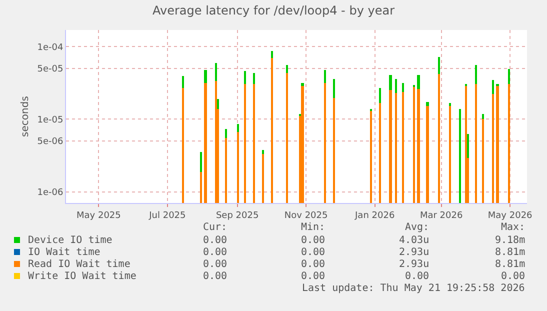  Describe the element at coordinates (441, 215) in the screenshot. I see `x-tick-label: Mar 2026` at that location.